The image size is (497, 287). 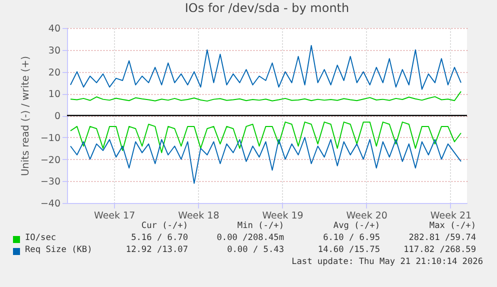 What do you see at coordinates (54, 72) in the screenshot?
I see `y-tick-label: 20` at bounding box center [54, 72].